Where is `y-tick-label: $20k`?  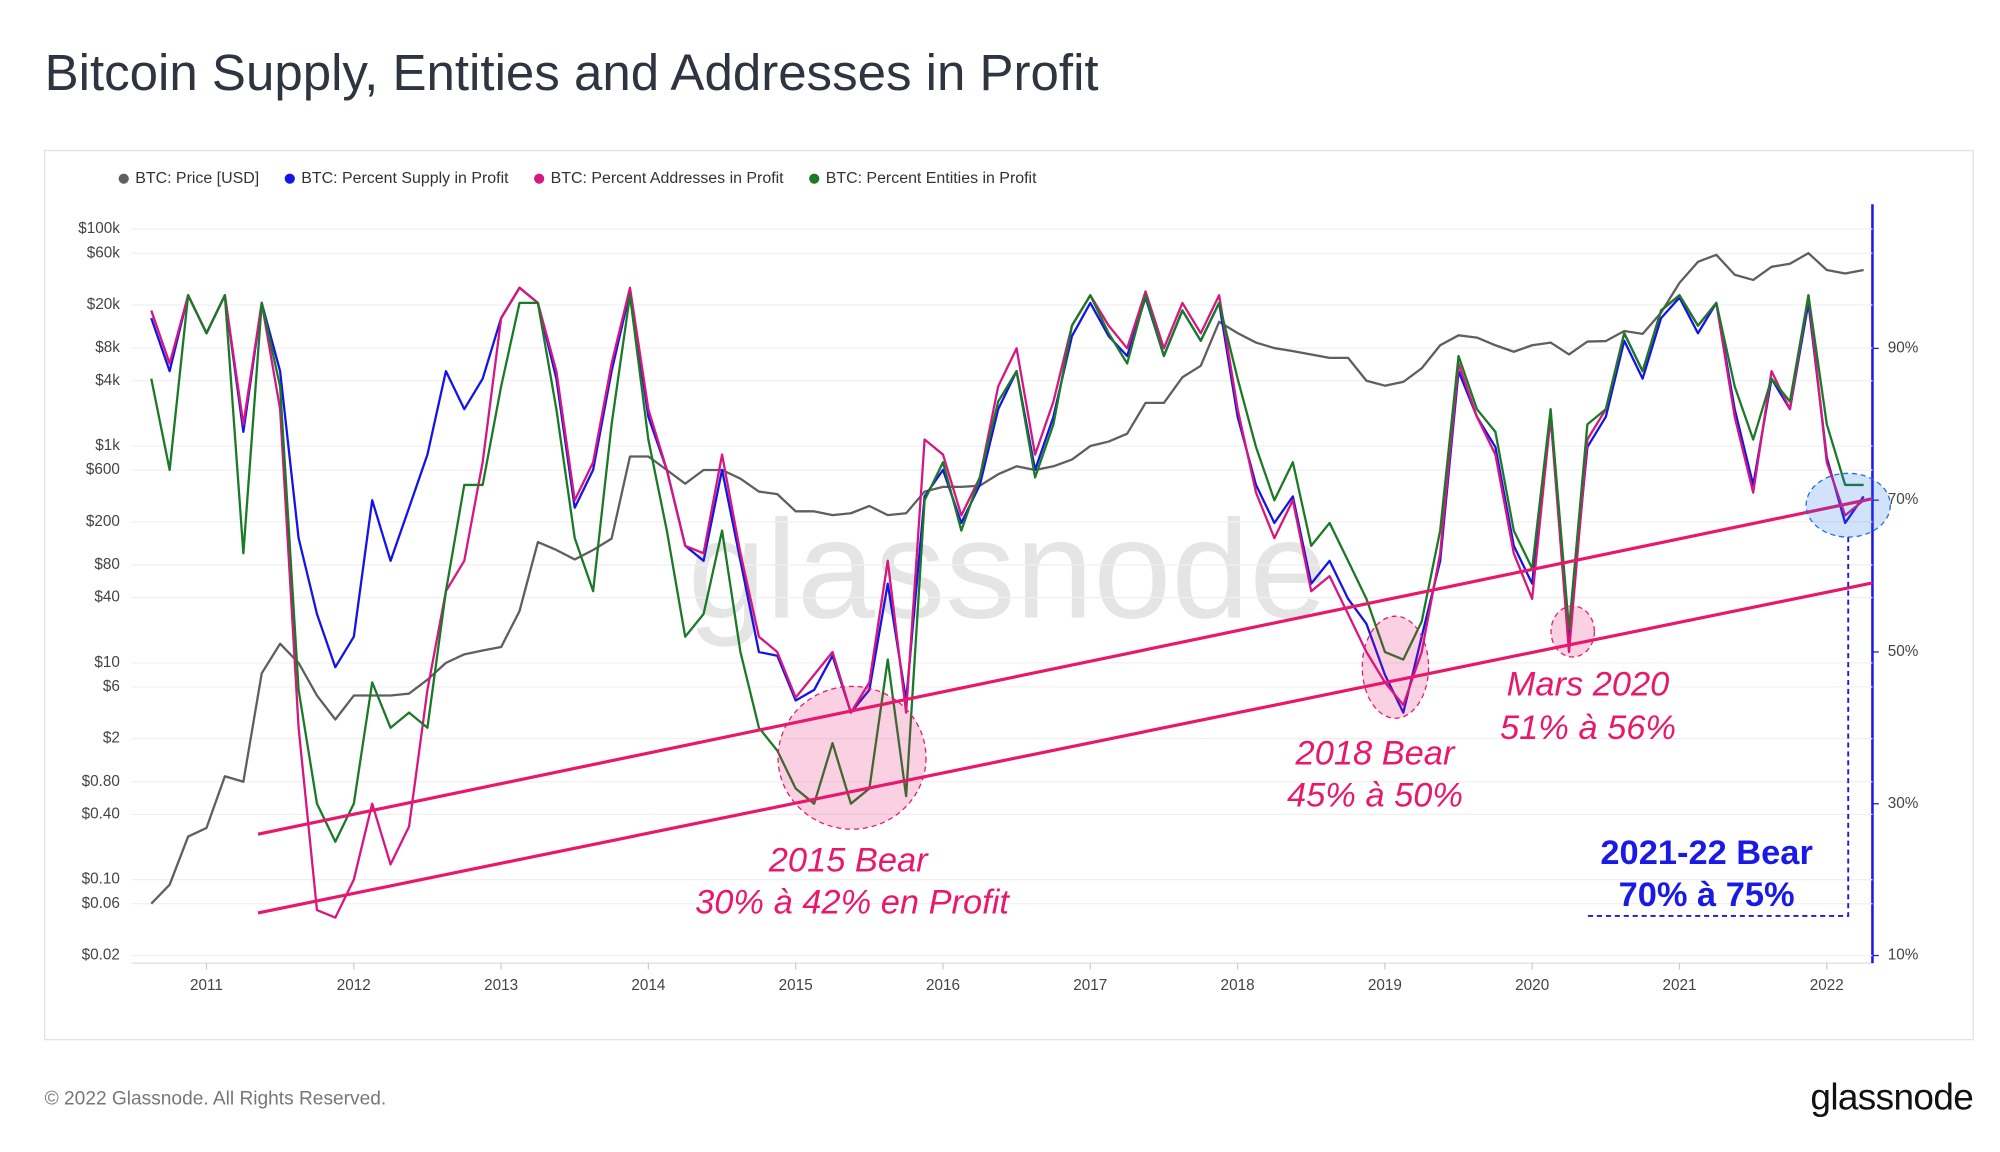
y-tick-label: $20k is located at coordinates (104, 304).